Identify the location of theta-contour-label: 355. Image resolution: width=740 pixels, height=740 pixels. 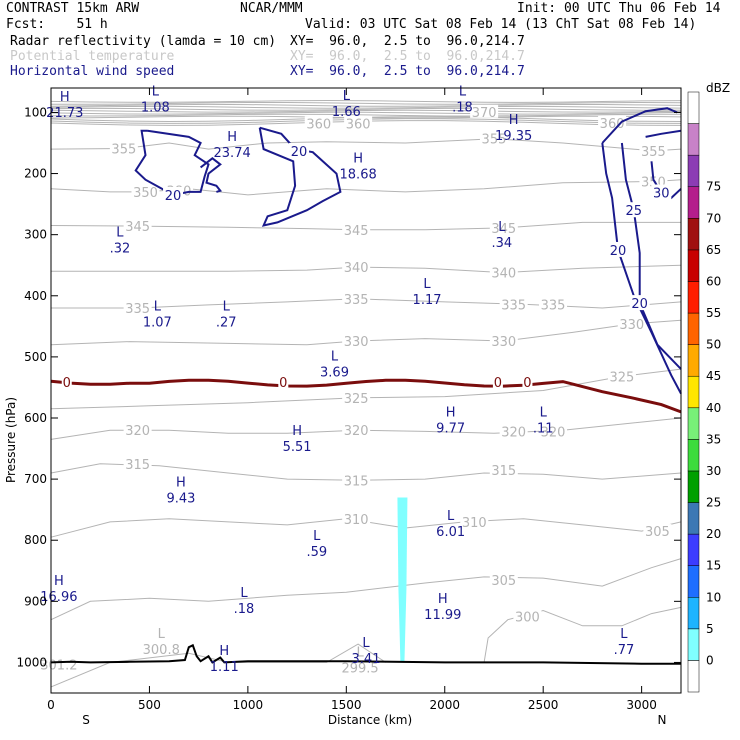
(494, 140).